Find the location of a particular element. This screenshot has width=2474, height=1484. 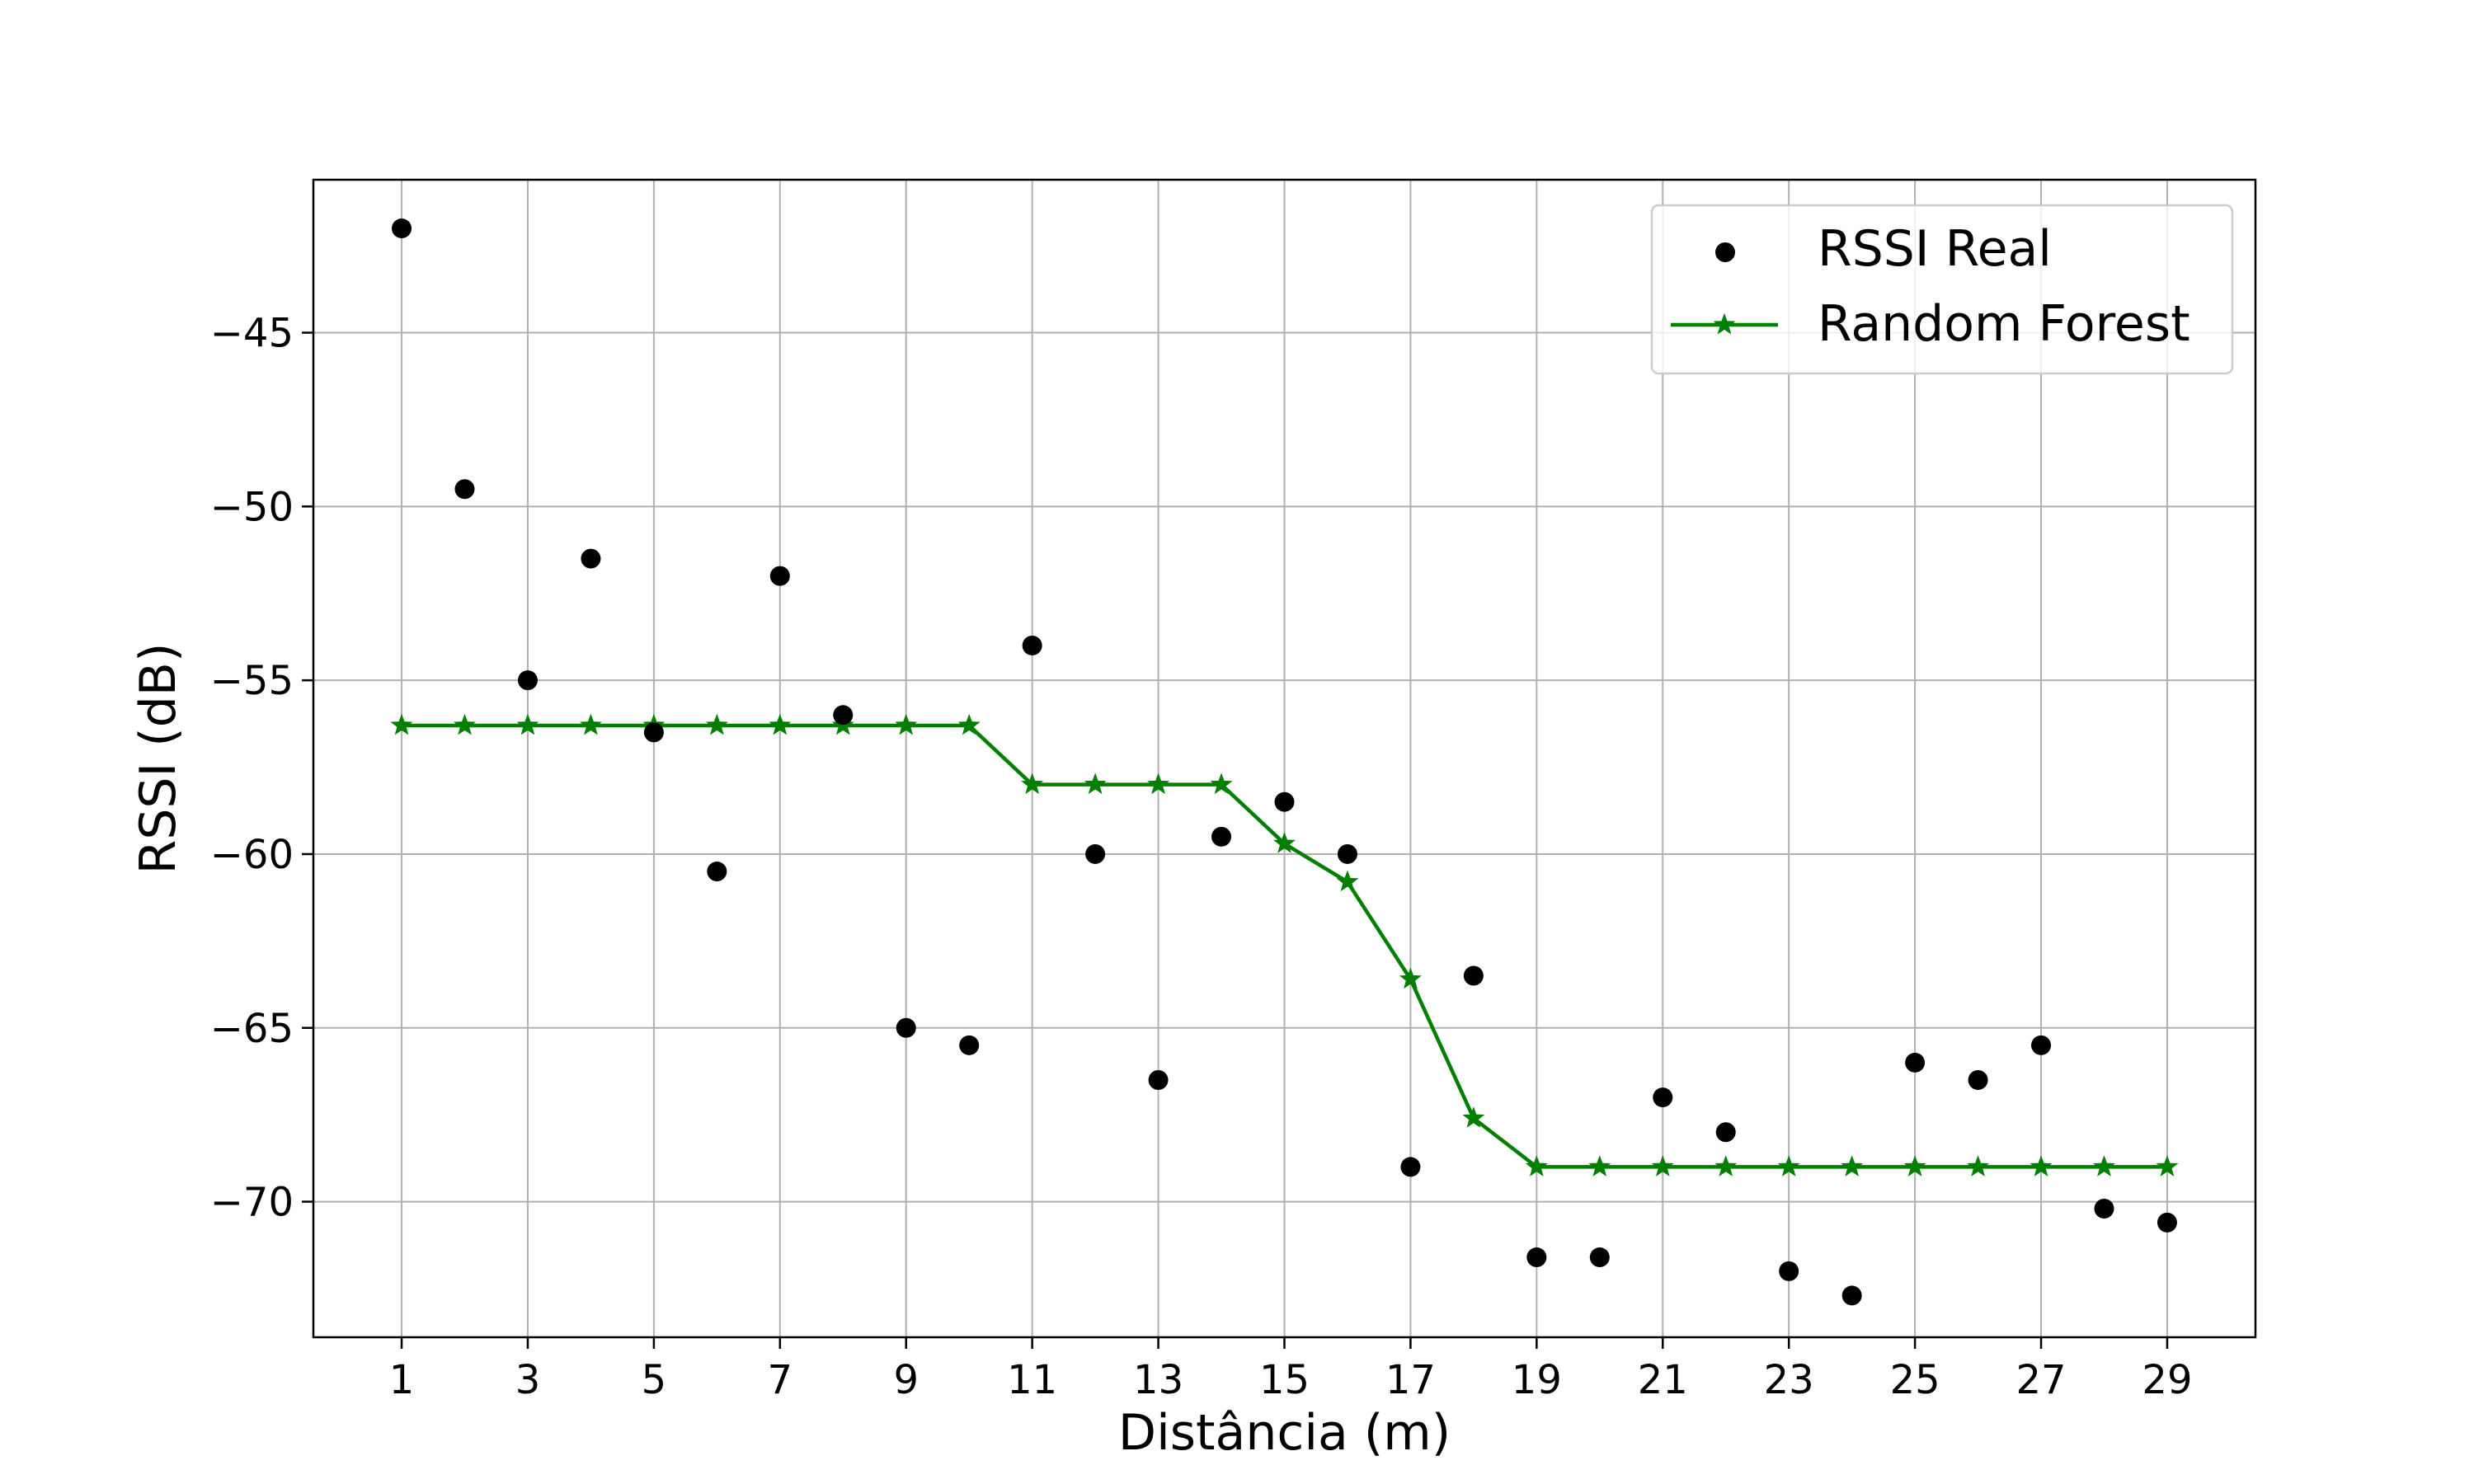

y-tick-label: −45 is located at coordinates (252, 334).